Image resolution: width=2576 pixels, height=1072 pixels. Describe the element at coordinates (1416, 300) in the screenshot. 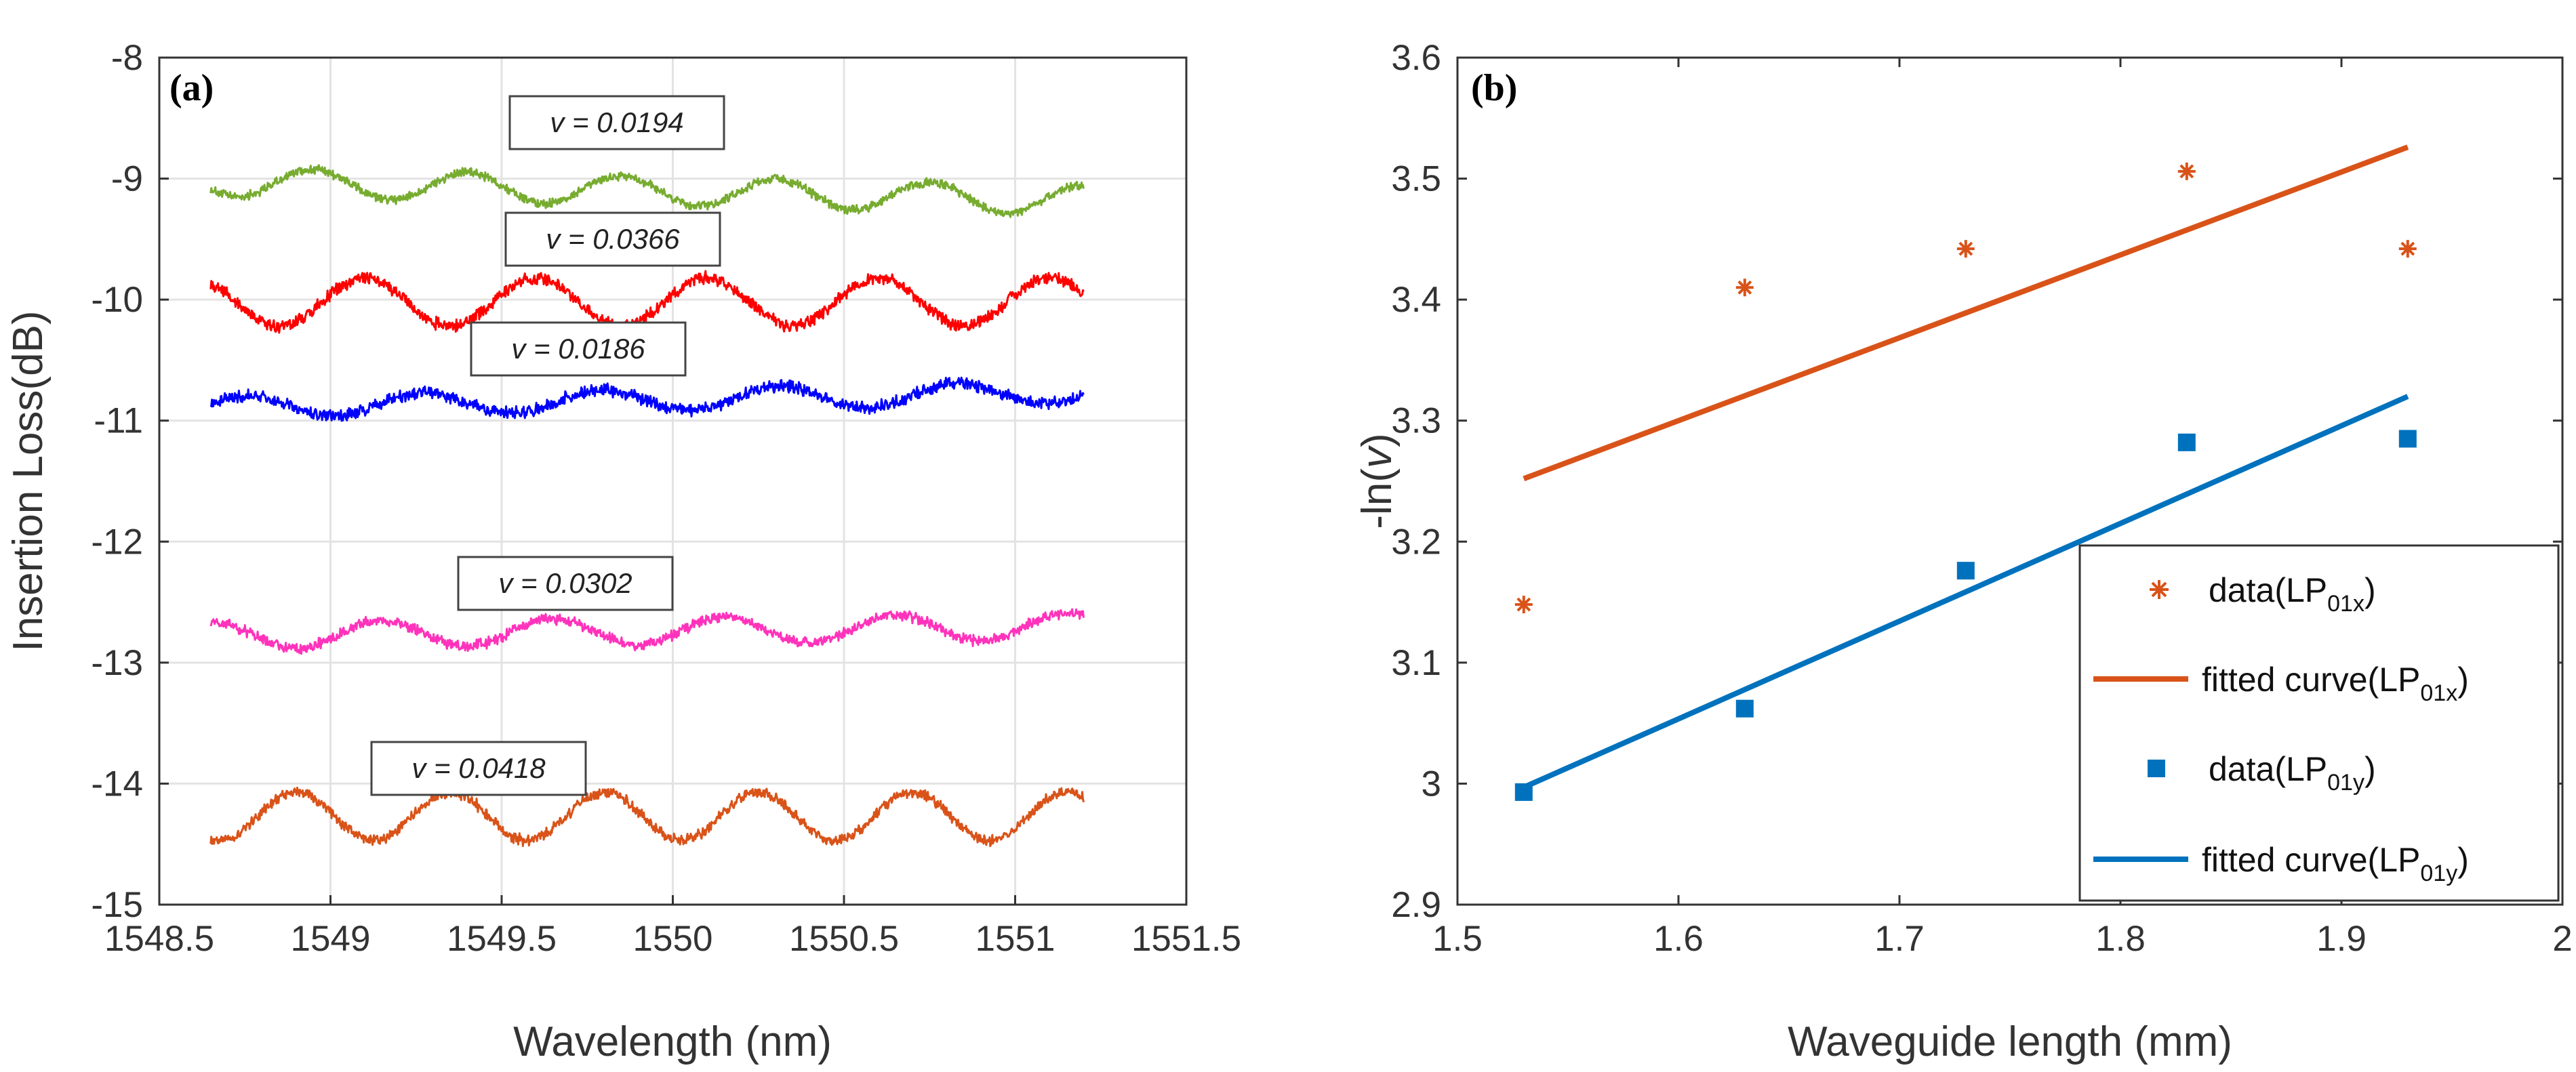

I see `y-tick-label: 3.4` at that location.